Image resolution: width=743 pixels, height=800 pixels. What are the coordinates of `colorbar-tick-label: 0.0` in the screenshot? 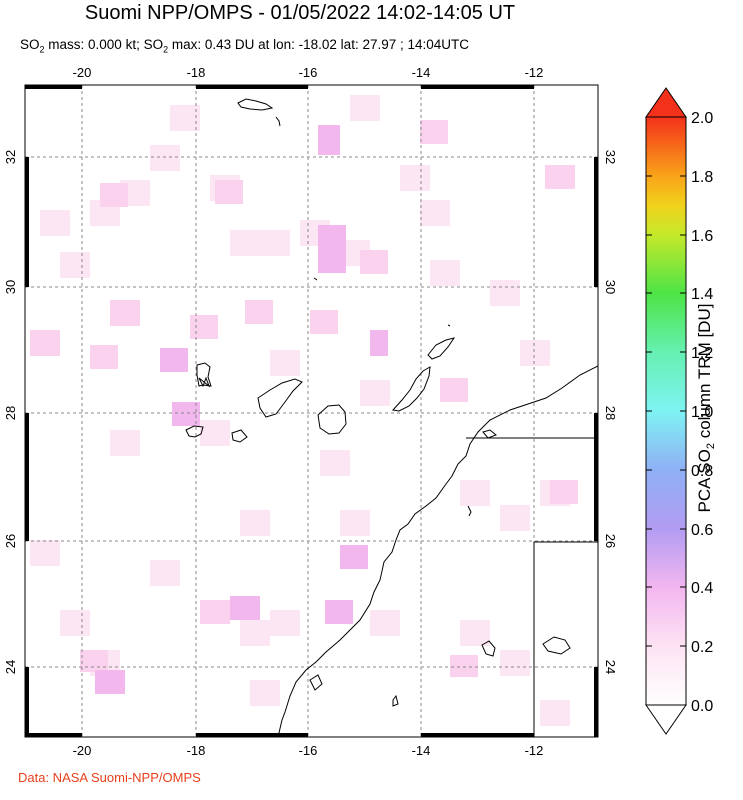 It's located at (702, 706).